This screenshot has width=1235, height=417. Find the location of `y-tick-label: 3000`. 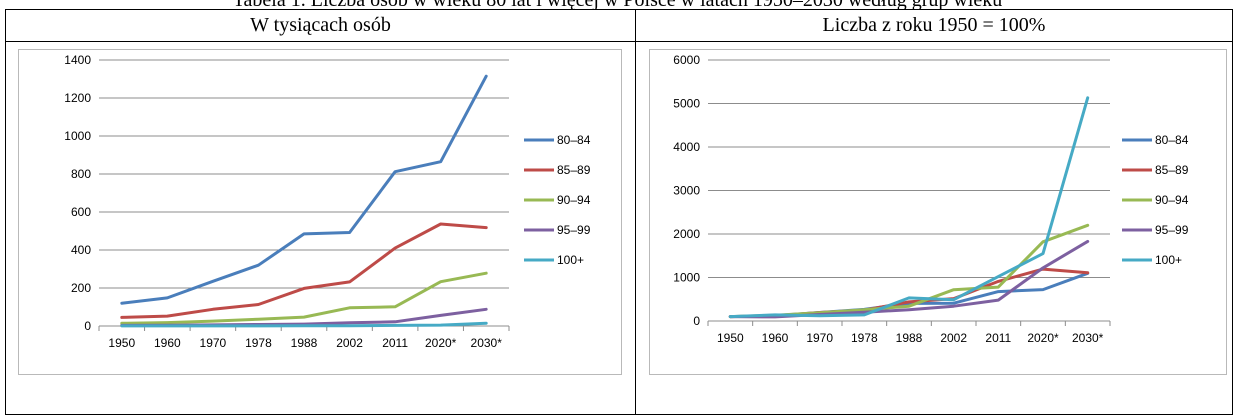

y-tick-label: 3000 is located at coordinates (686, 191).